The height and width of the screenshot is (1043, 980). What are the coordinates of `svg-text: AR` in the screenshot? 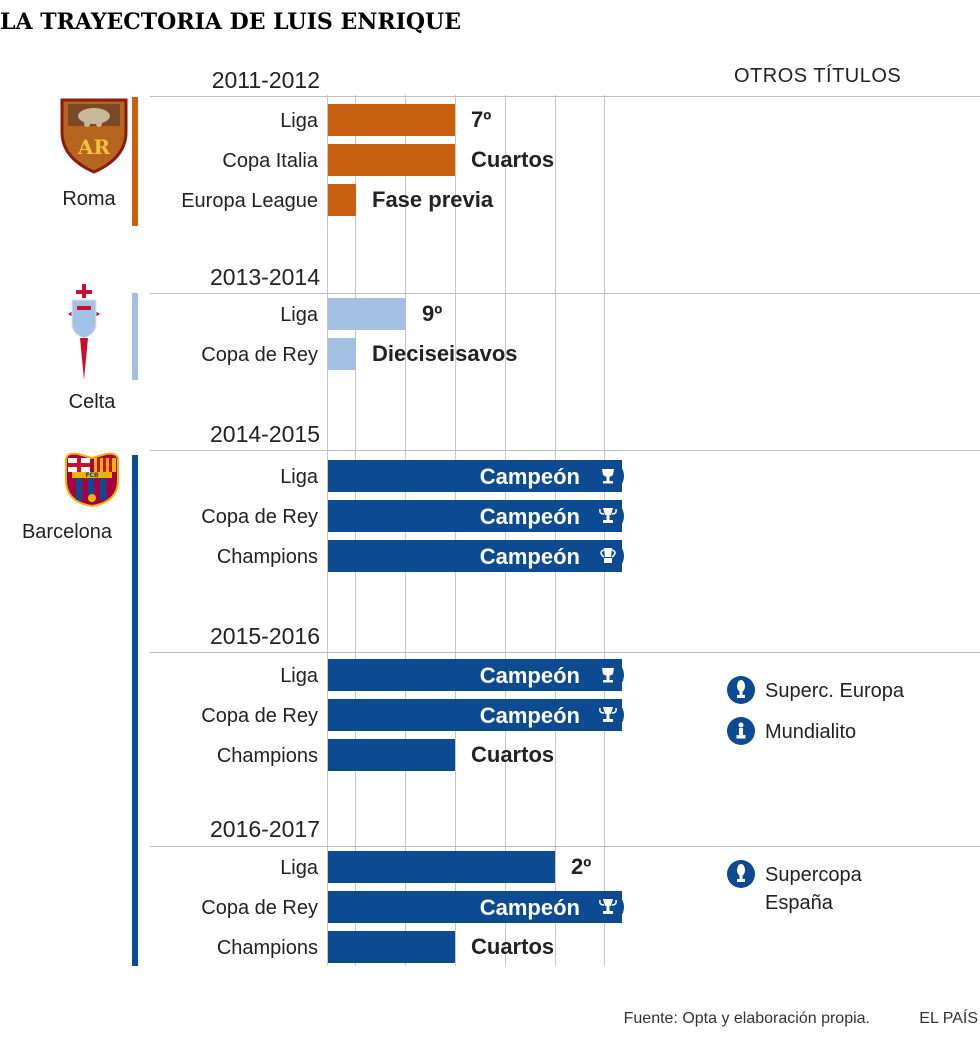 It's located at (94, 147).